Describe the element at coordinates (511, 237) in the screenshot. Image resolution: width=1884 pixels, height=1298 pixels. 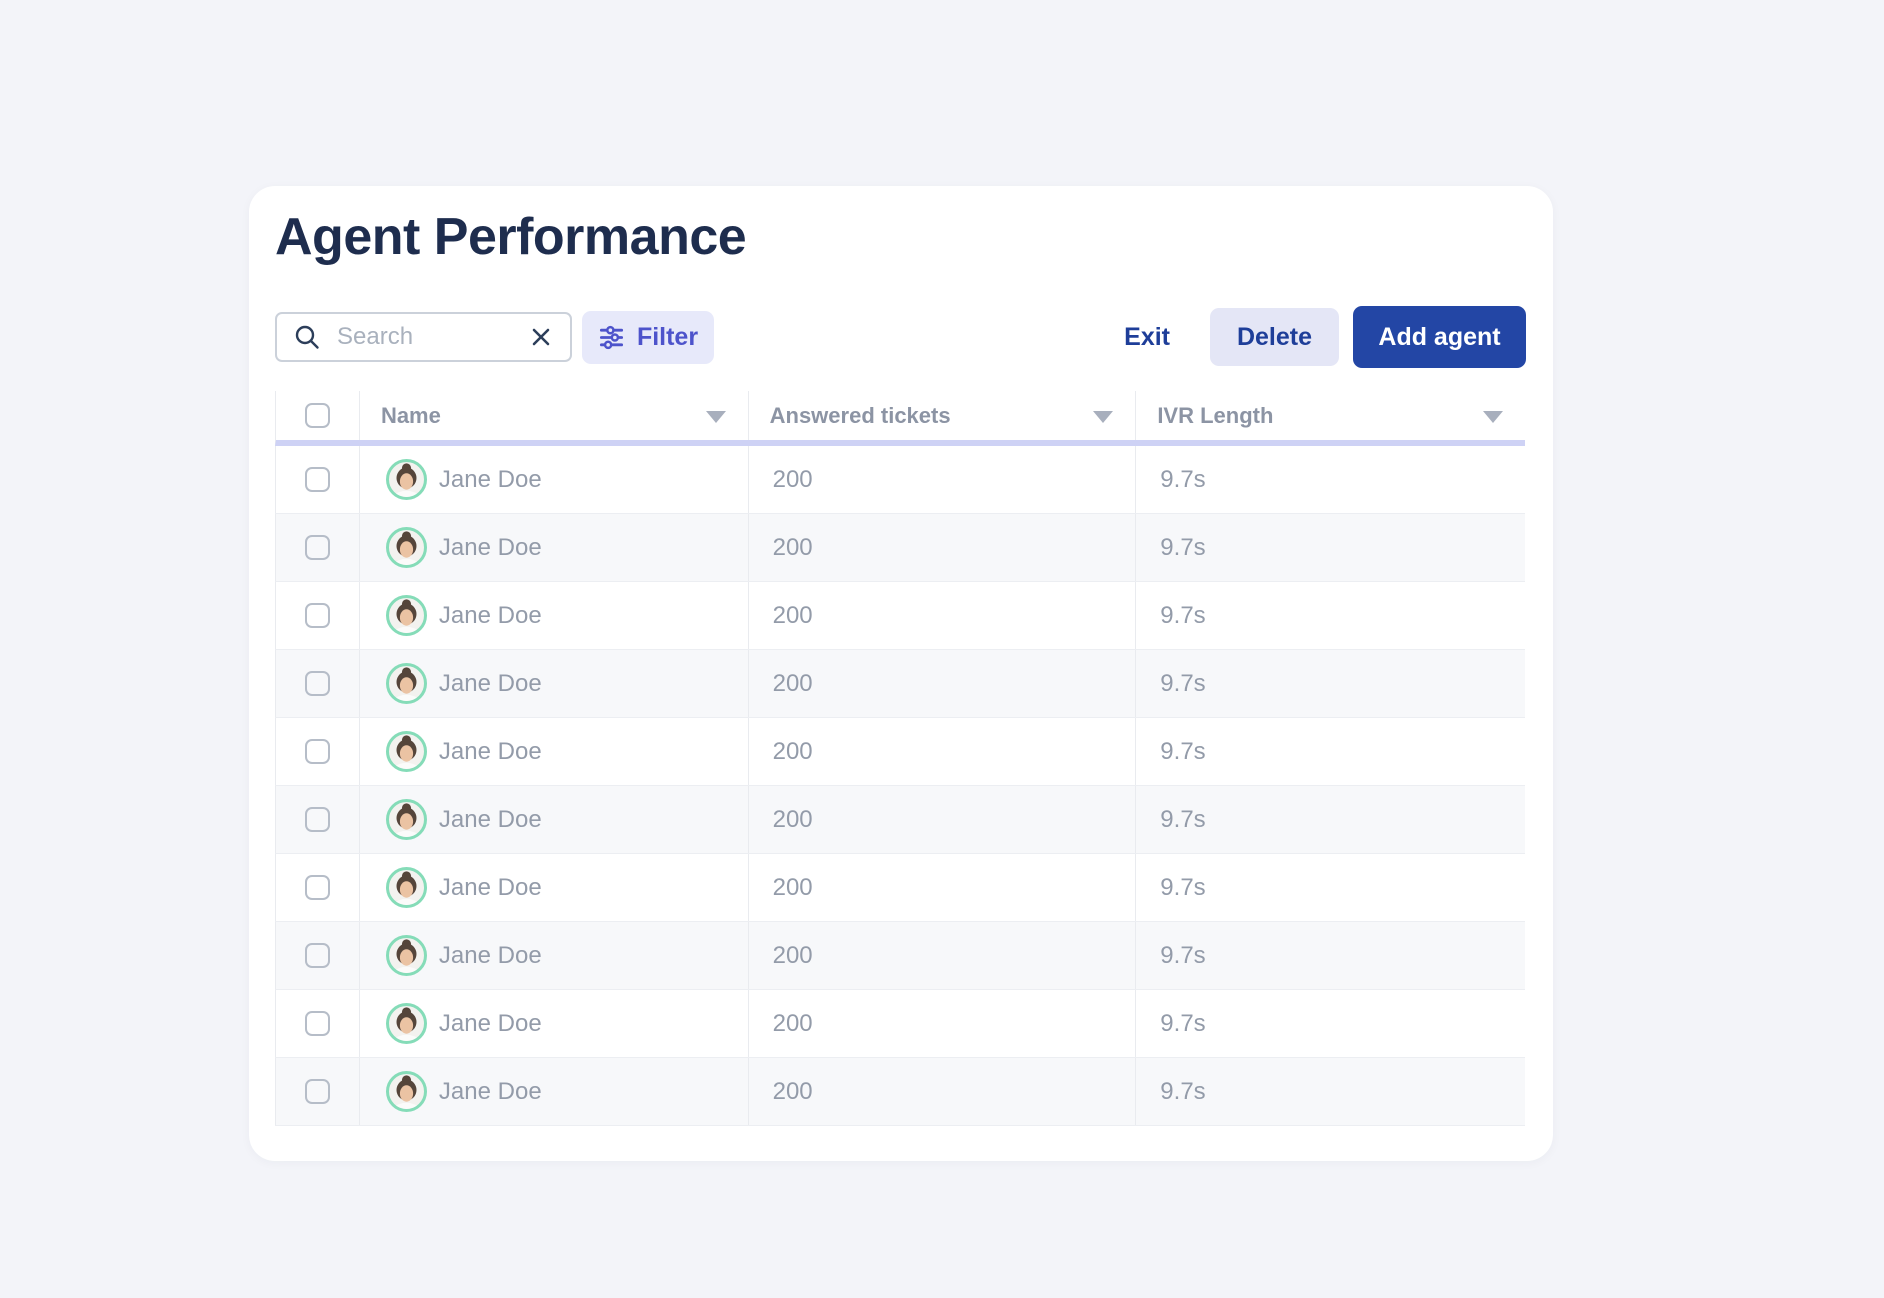
I see `page-title: Agent Performance` at that location.